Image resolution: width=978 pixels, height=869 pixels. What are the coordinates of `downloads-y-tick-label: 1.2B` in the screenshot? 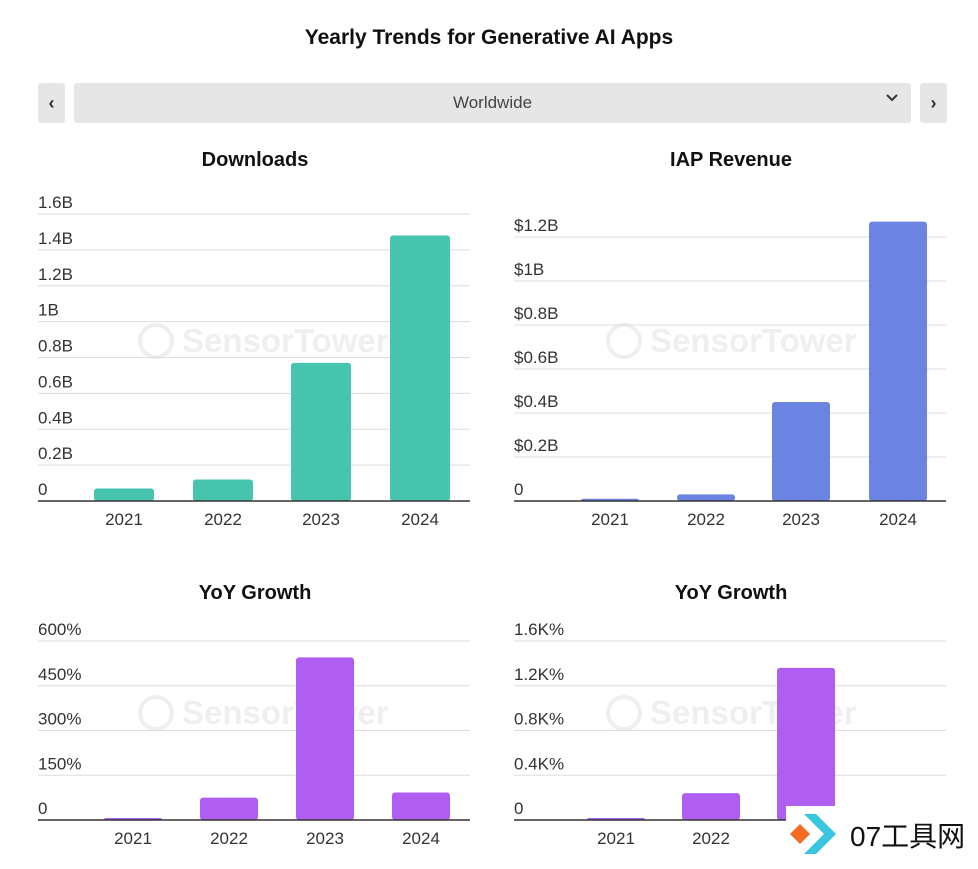 It's located at (55, 274).